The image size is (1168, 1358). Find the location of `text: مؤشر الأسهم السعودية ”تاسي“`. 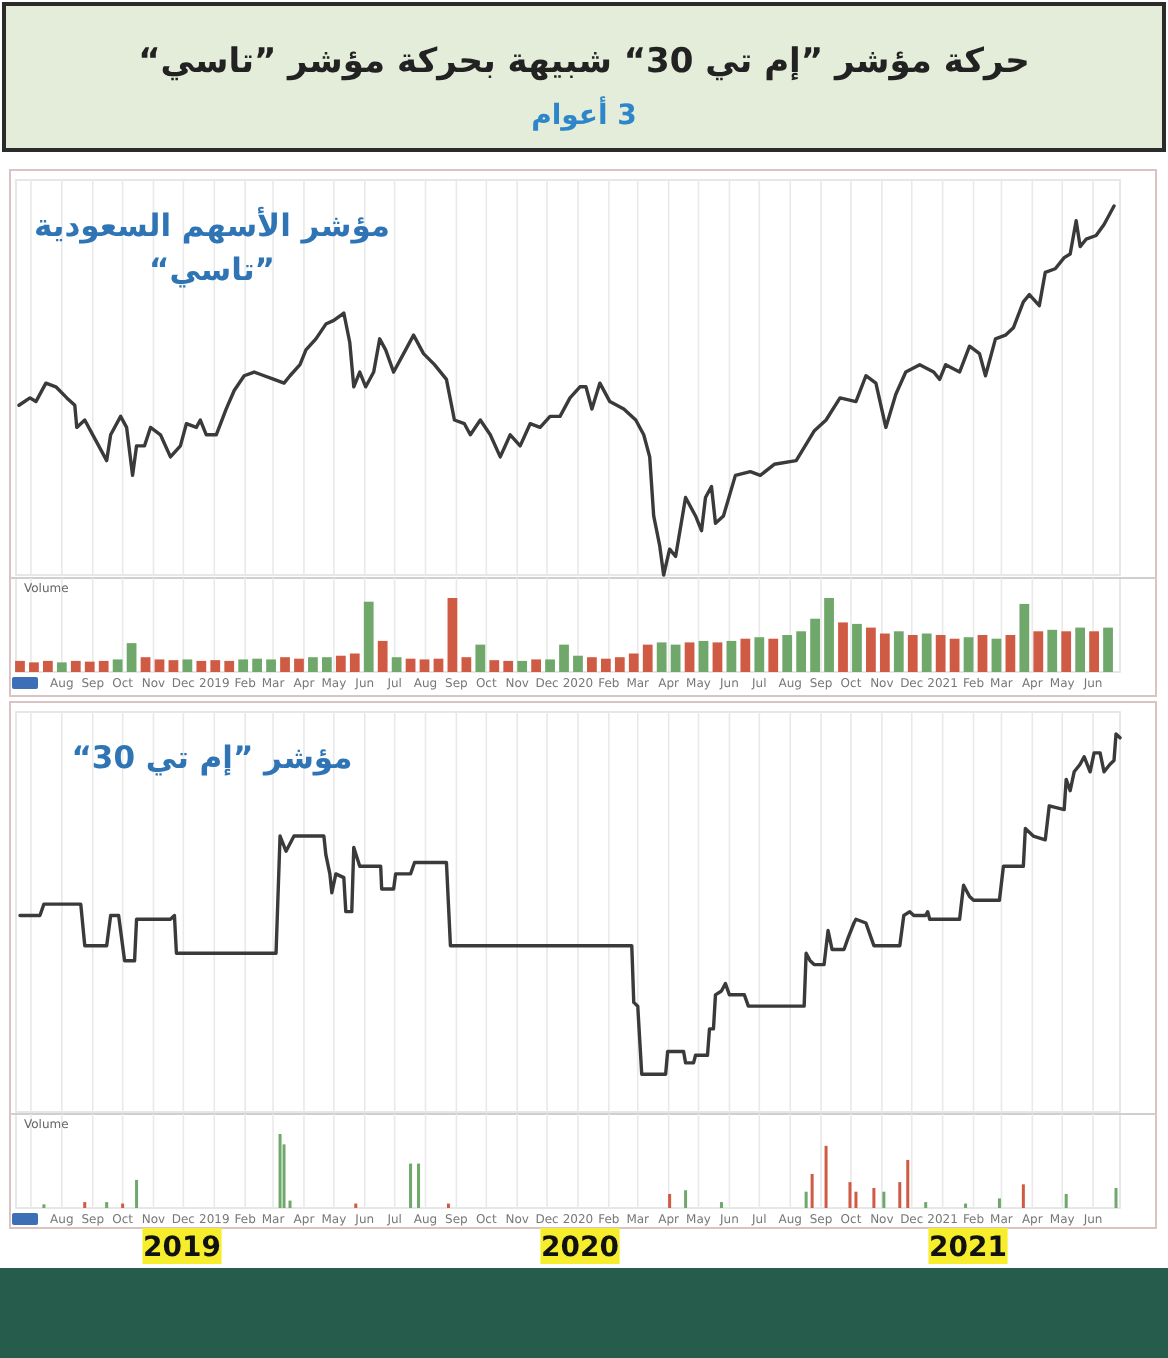

text: مؤشر الأسهم السعودية ”تاسي“ is located at coordinates (212, 247).